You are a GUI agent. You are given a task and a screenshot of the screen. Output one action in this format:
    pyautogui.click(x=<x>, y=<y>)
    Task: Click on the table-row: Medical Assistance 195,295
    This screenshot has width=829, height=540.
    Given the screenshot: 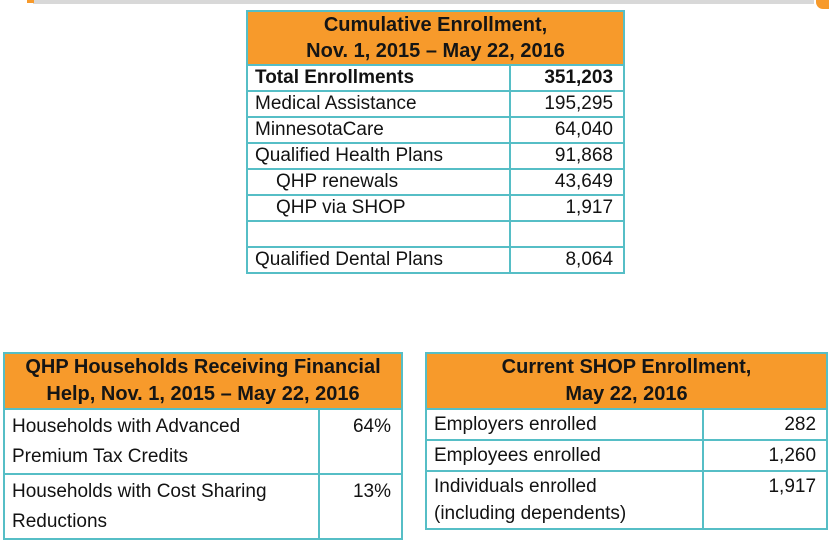 What is the action you would take?
    pyautogui.click(x=436, y=104)
    